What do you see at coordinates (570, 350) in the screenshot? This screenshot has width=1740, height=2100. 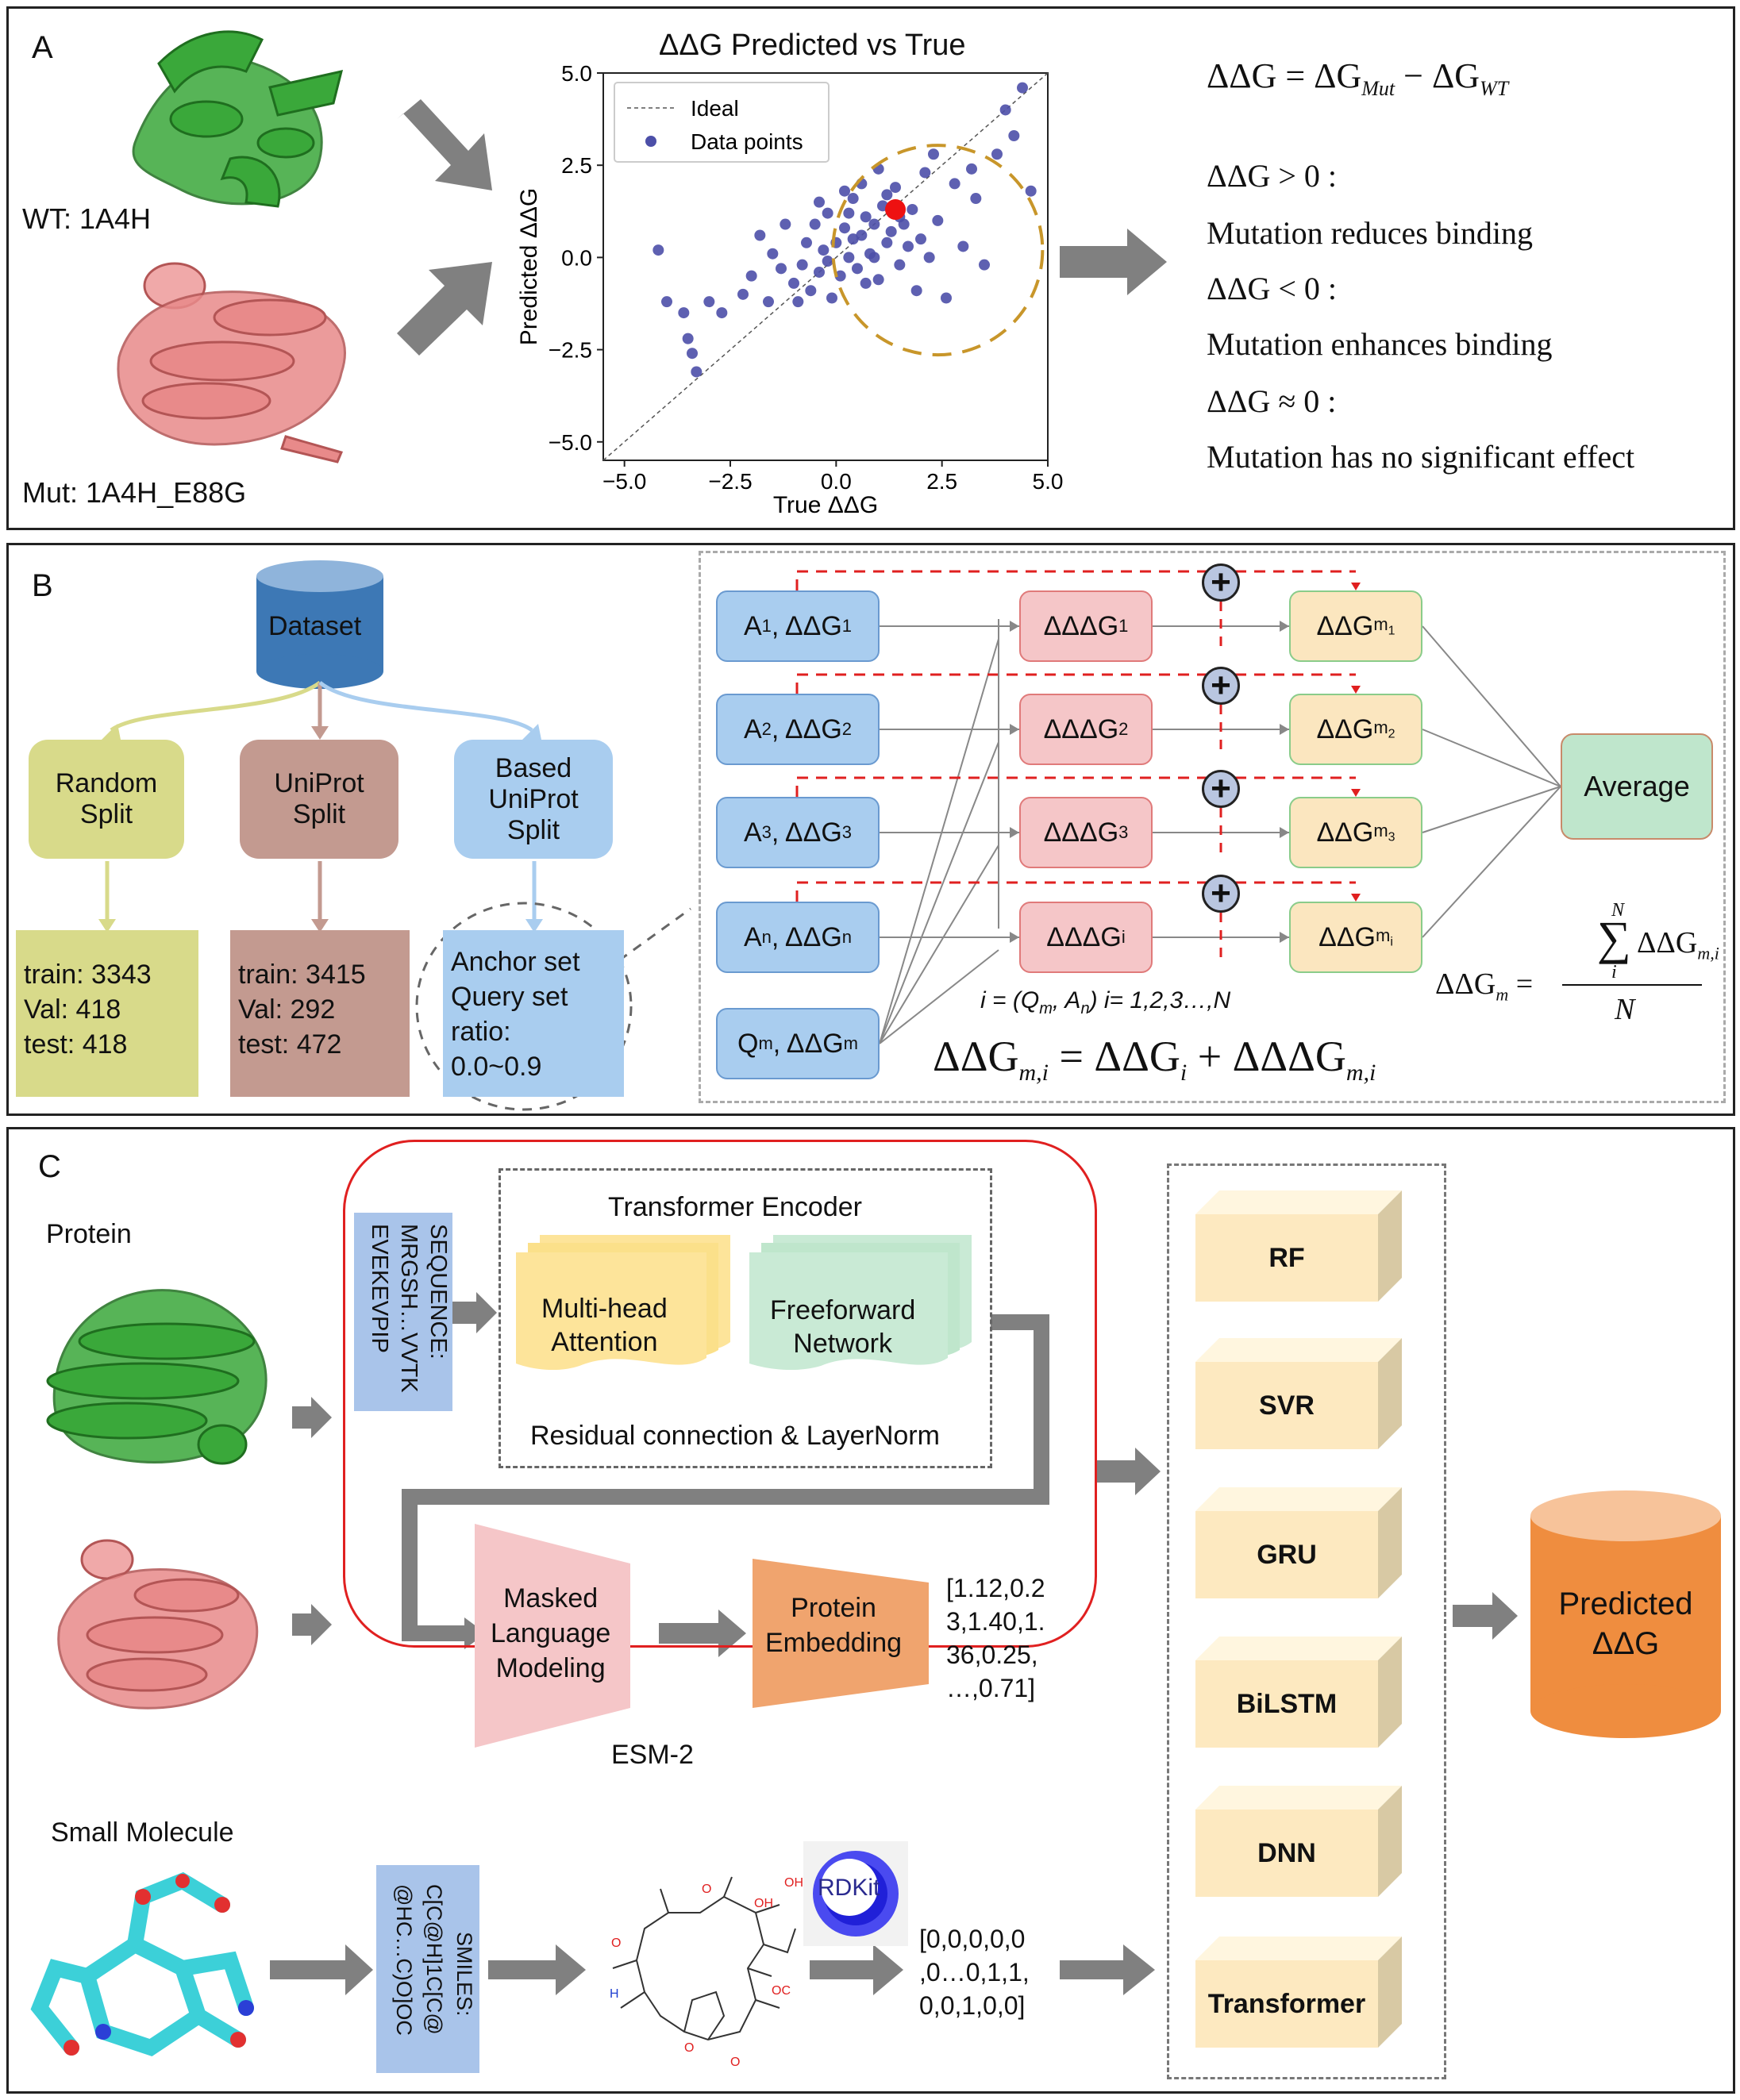 I see `y-tick-label: −2.5` at bounding box center [570, 350].